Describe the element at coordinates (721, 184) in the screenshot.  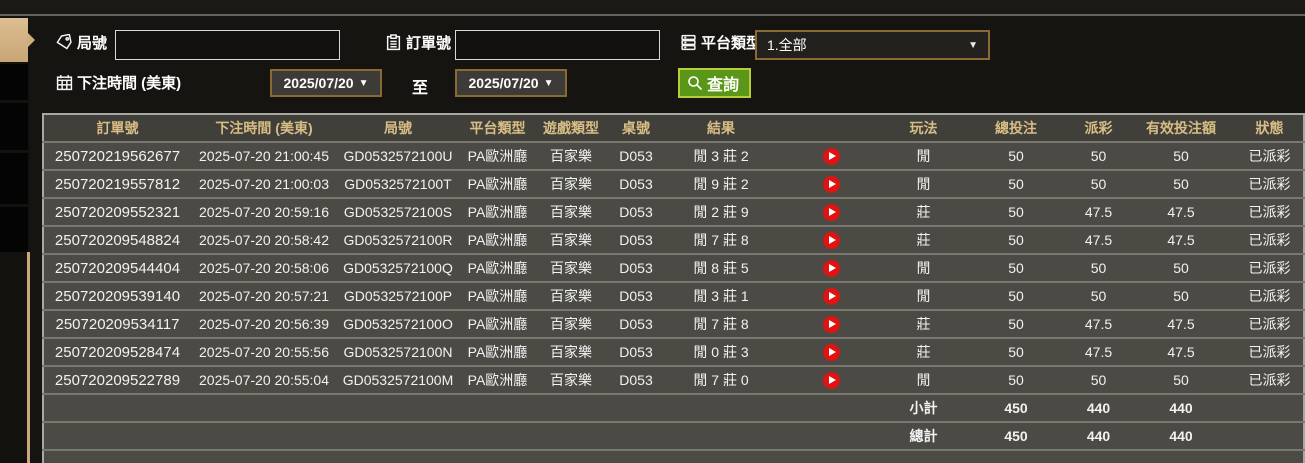
I see `cell-result: 閒 9 莊 2` at that location.